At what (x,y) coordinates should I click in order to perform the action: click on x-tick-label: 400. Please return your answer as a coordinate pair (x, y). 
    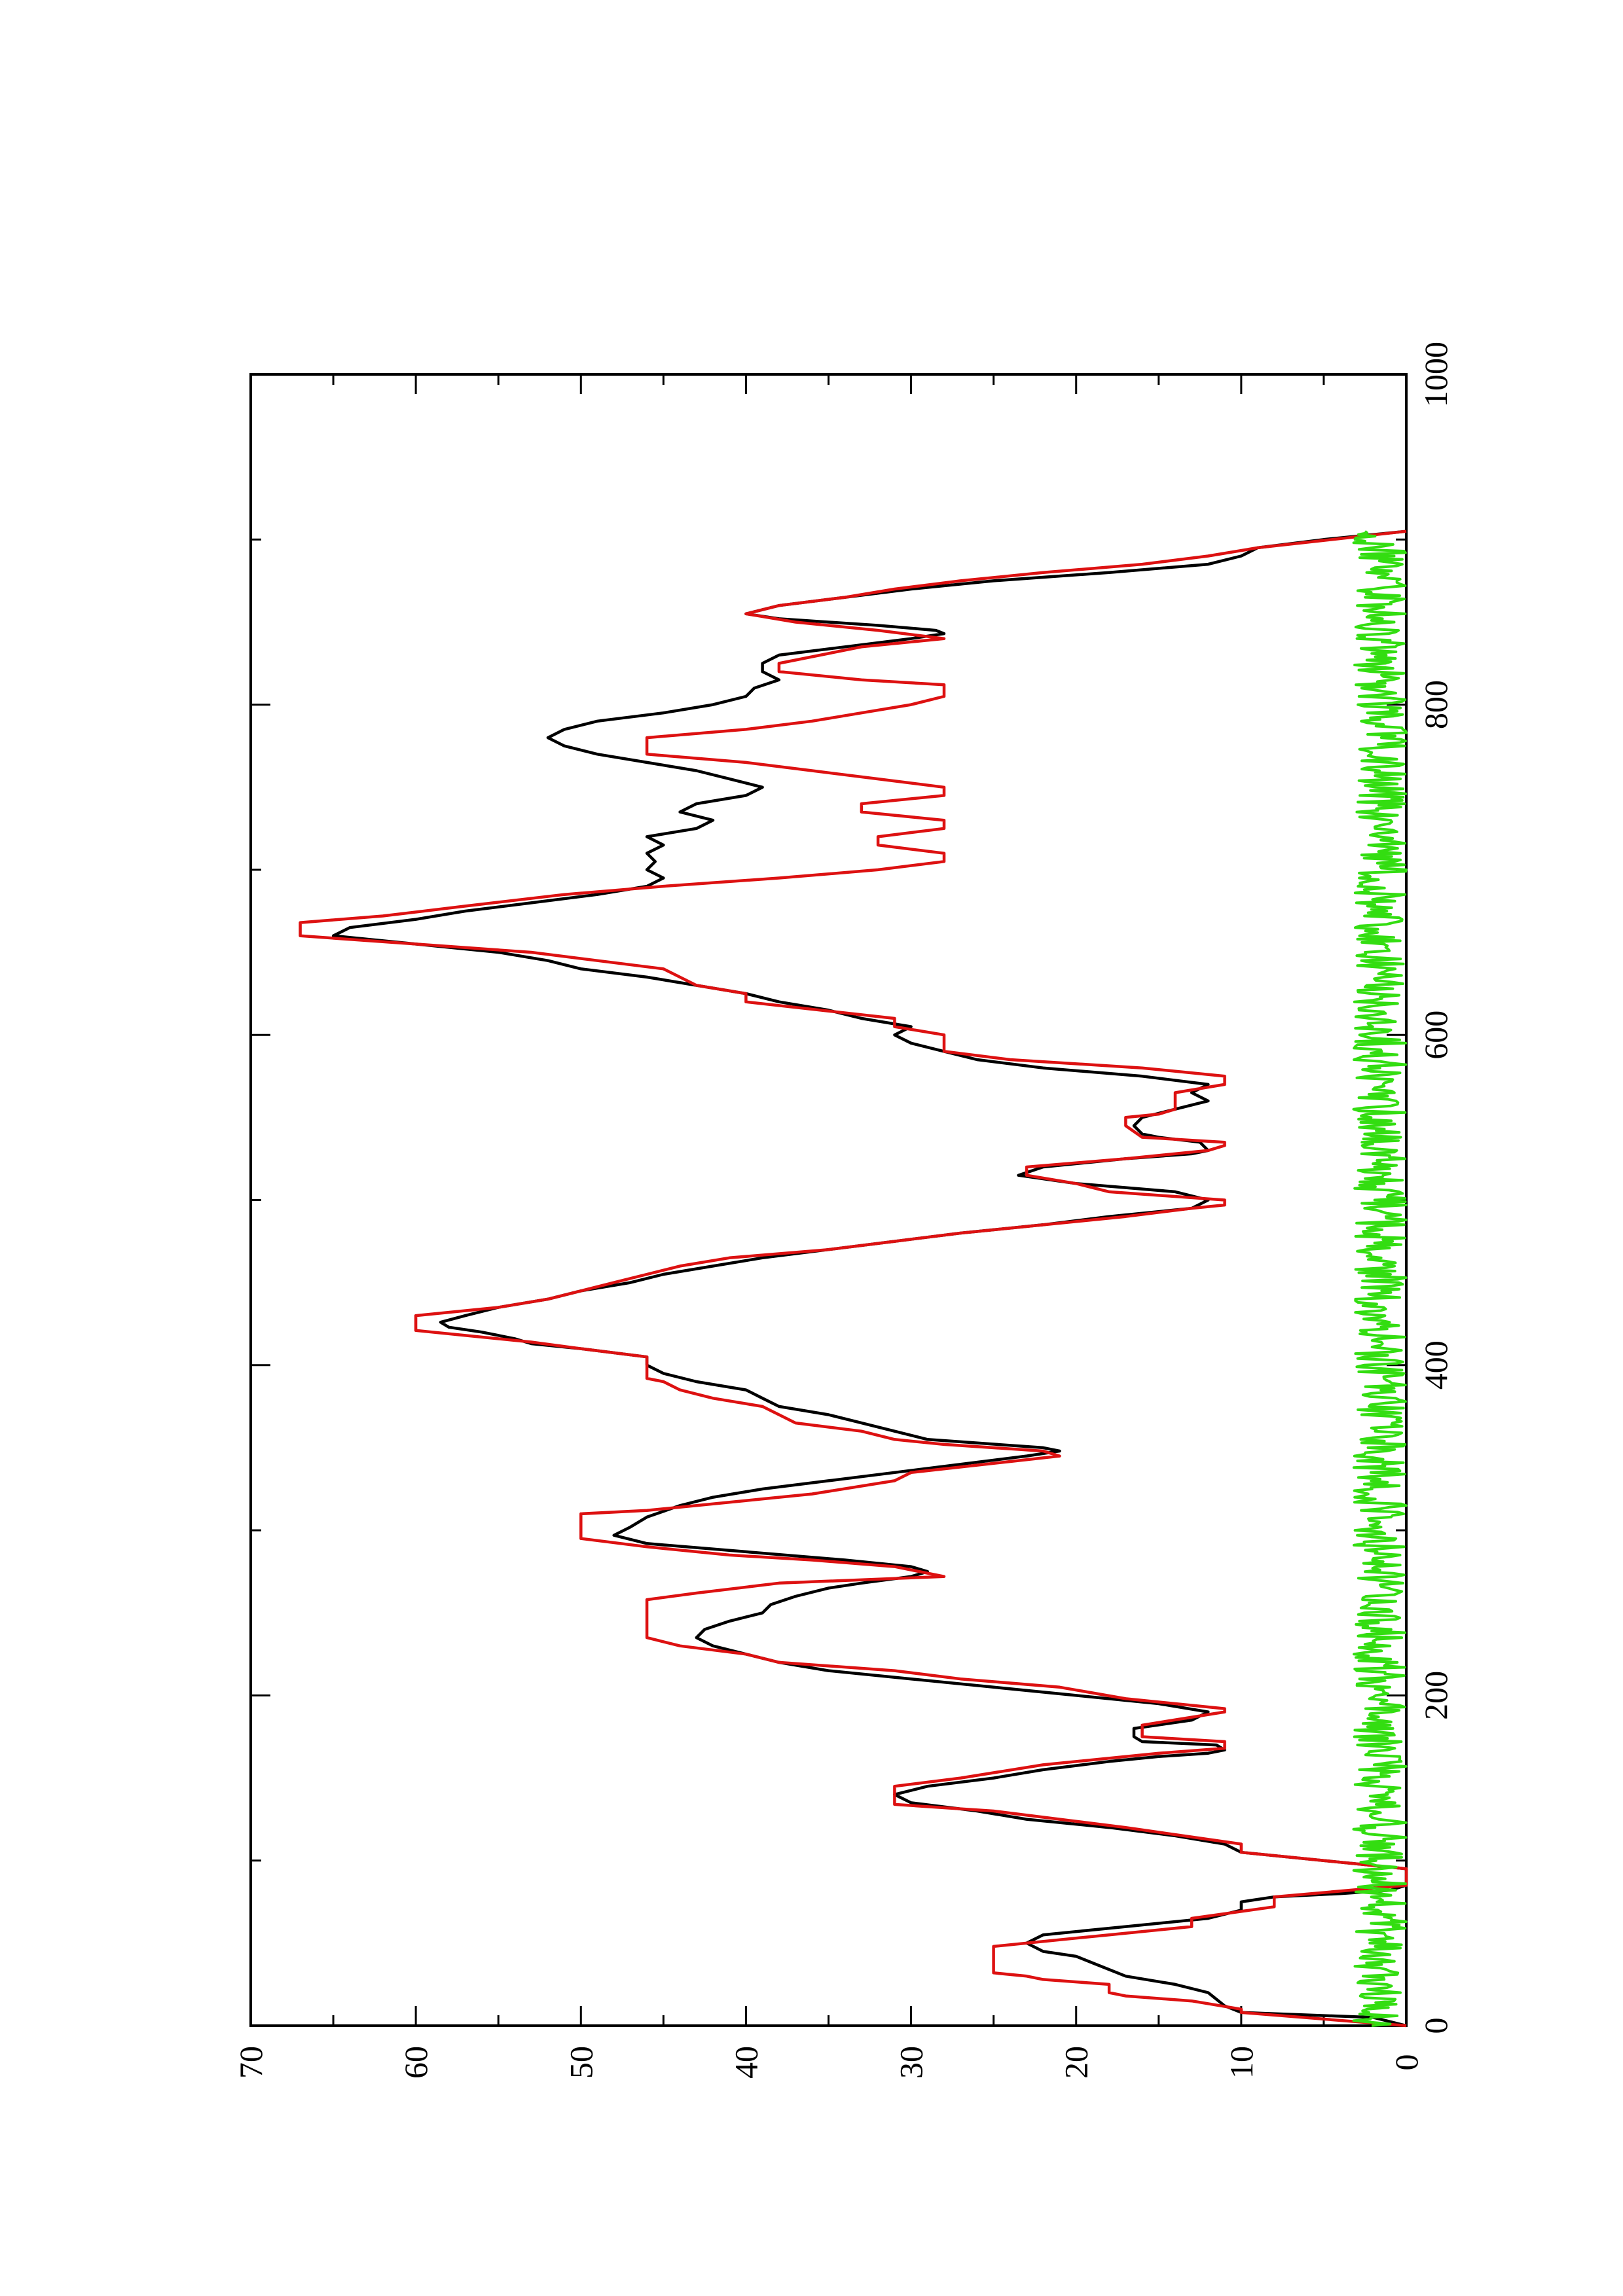
    Looking at the image, I should click on (1435, 1365).